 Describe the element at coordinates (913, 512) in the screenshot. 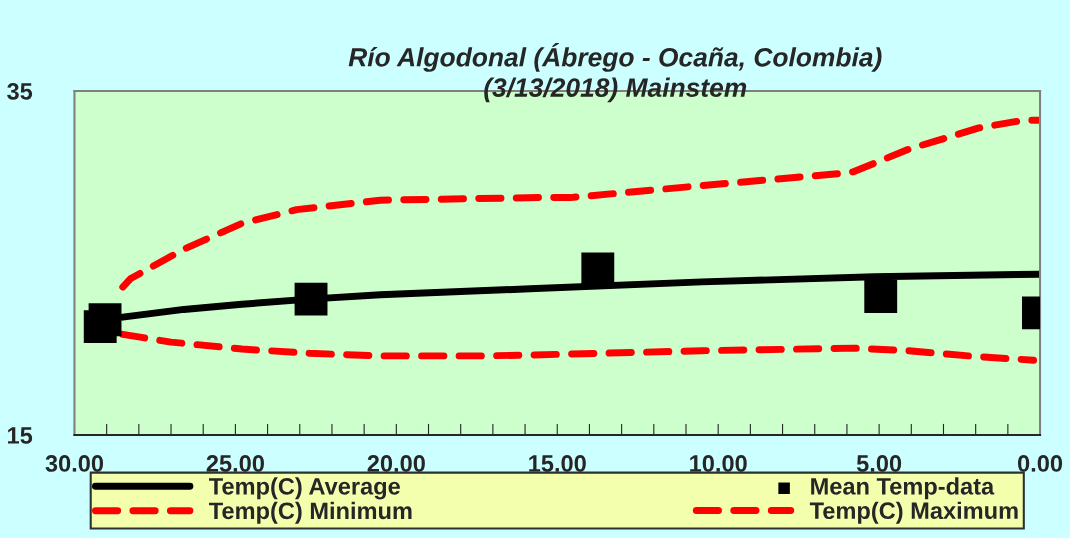

I see `legend-label: Temp(C) Maximum` at that location.